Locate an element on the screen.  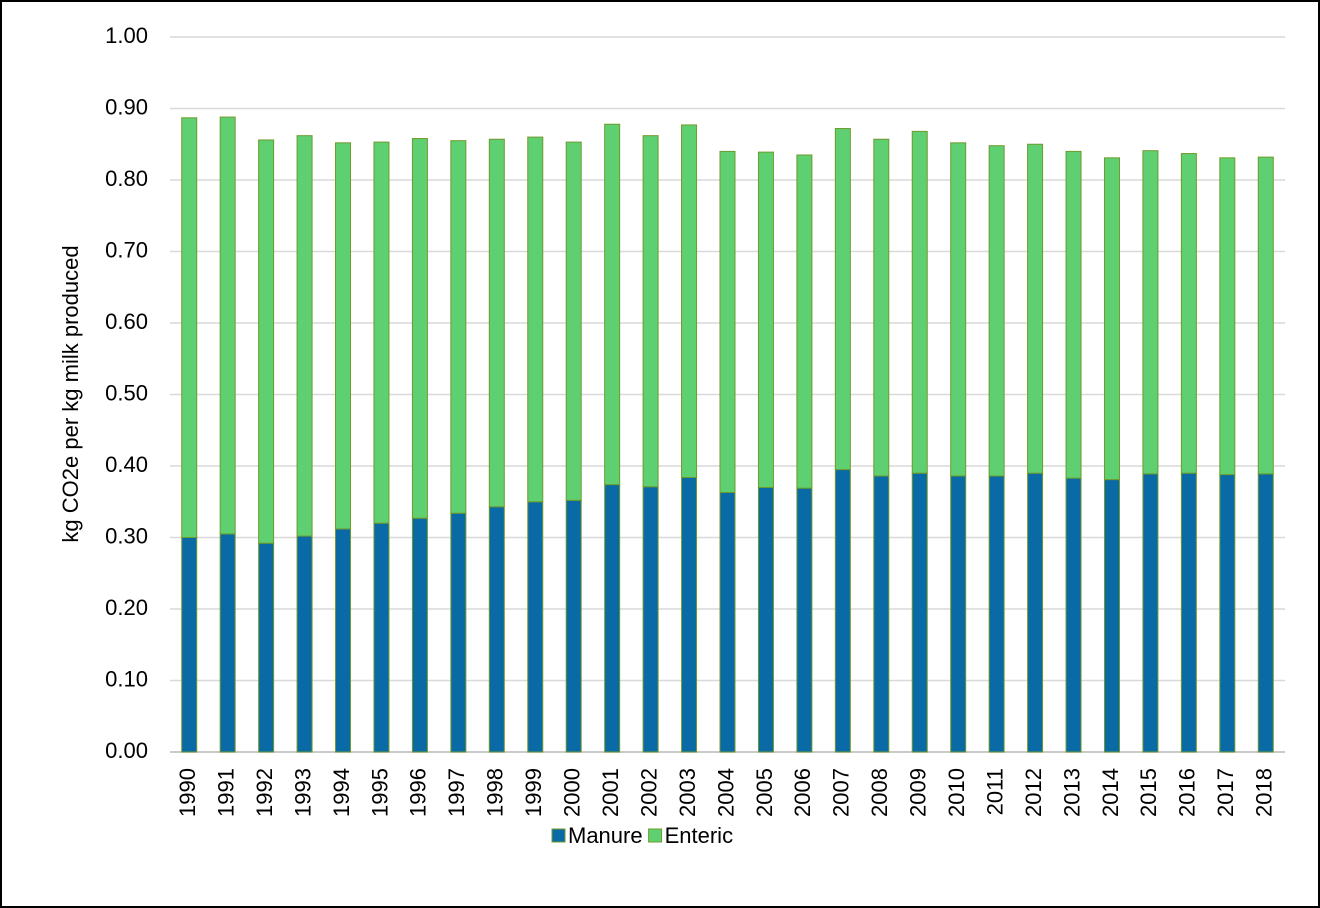
x-tick-label: 2000 is located at coordinates (572, 792).